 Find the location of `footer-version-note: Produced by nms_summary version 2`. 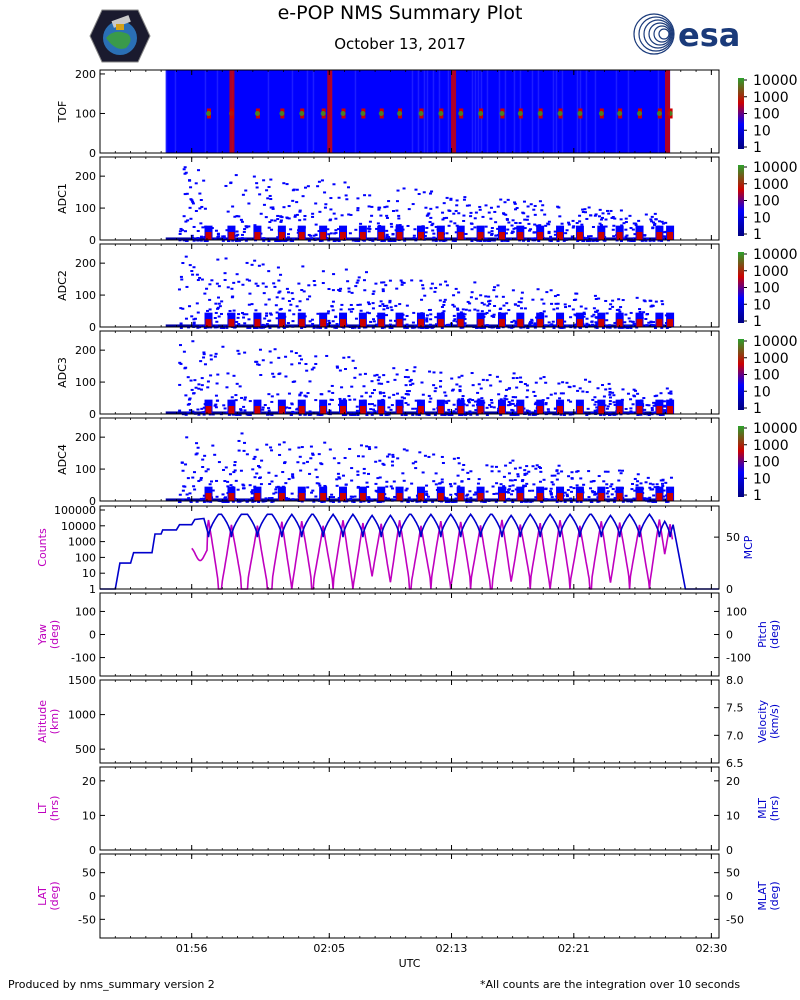

footer-version-note: Produced by nms_summary version 2 is located at coordinates (111, 984).